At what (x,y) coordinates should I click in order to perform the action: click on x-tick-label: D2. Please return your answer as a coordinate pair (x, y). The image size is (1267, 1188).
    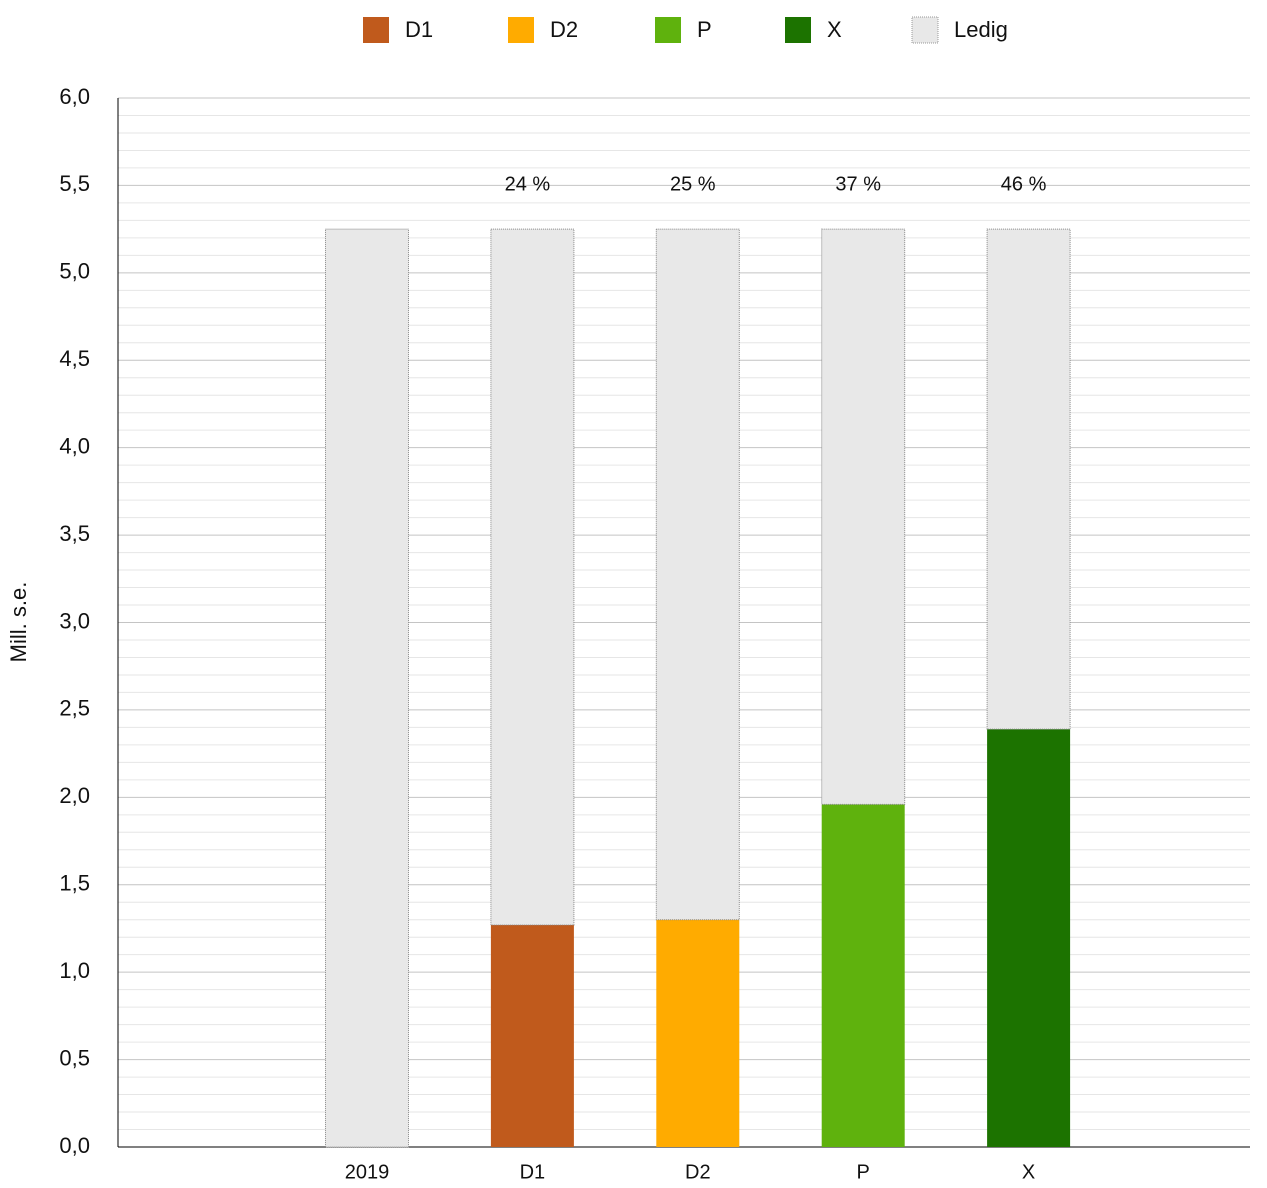
    Looking at the image, I should click on (698, 1172).